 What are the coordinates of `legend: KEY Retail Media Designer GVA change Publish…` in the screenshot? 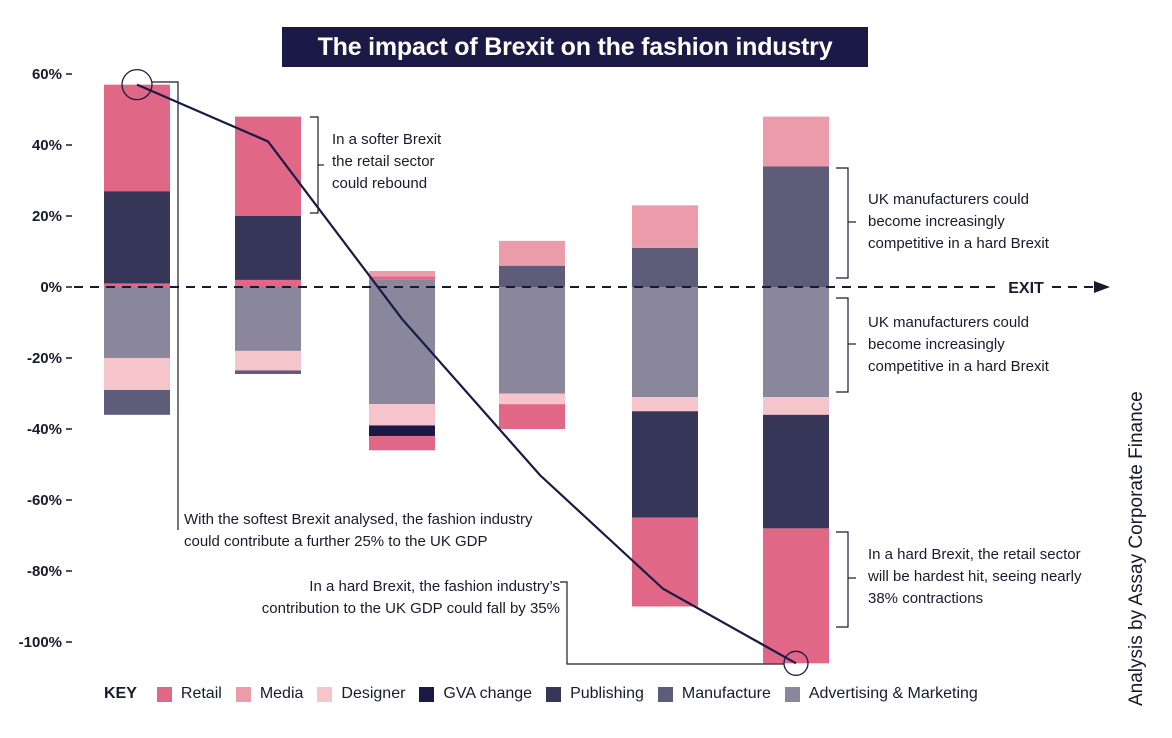 It's located at (548, 694).